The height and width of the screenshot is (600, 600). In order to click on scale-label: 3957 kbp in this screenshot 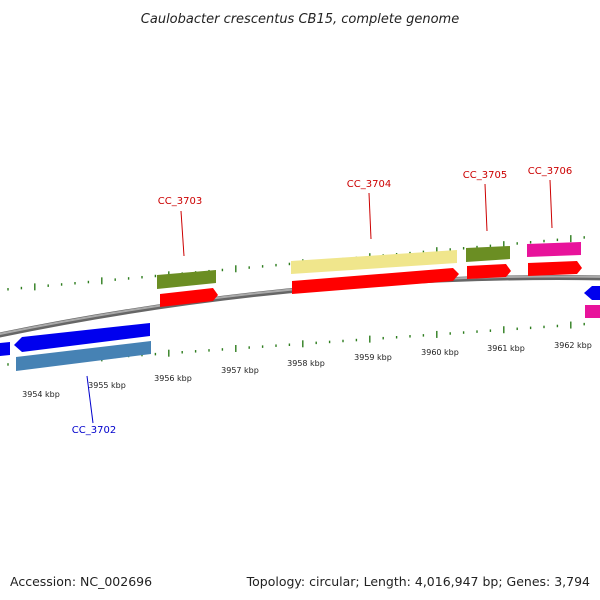, I will do `click(240, 370)`.